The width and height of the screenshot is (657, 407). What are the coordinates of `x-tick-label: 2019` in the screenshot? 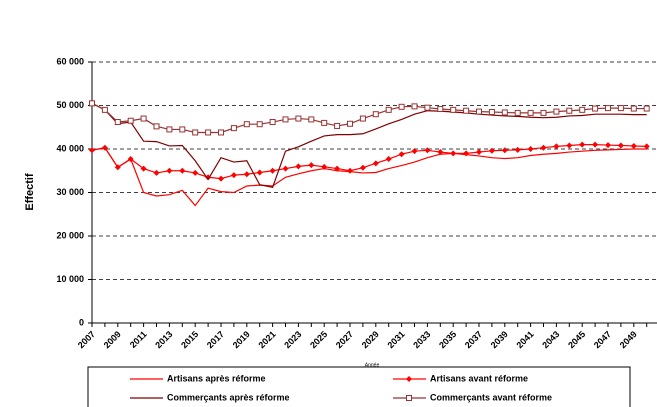 It's located at (241, 339).